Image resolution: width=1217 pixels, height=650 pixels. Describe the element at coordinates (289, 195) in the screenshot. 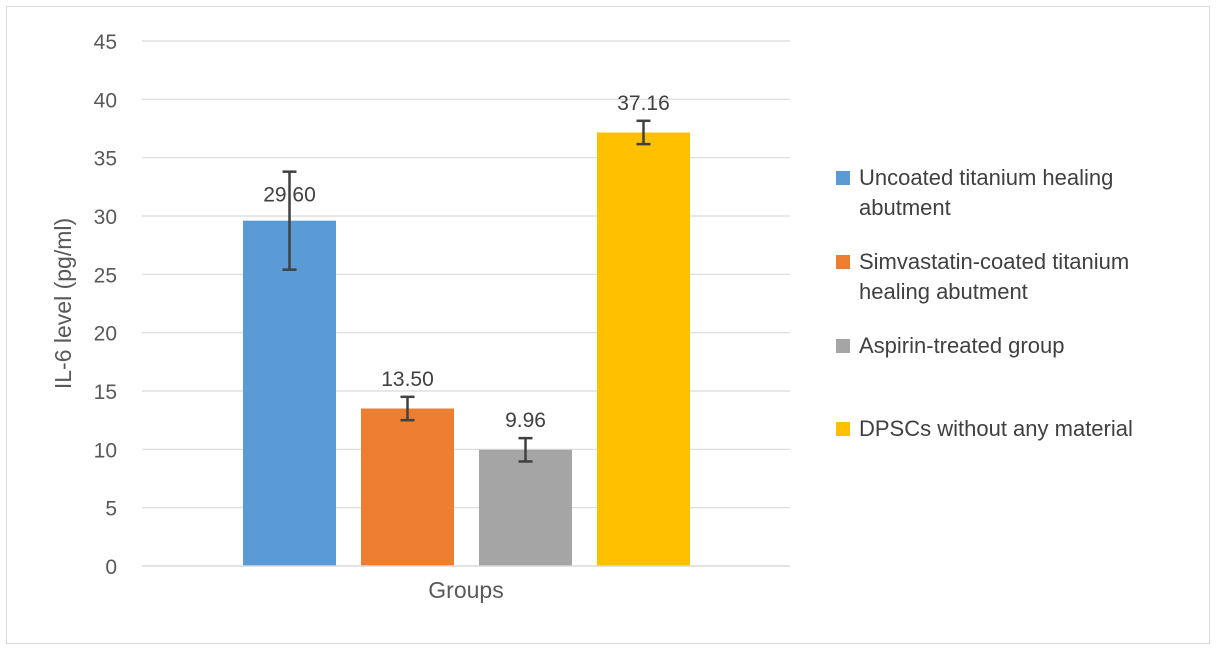

I see `data-label: 29.60` at that location.